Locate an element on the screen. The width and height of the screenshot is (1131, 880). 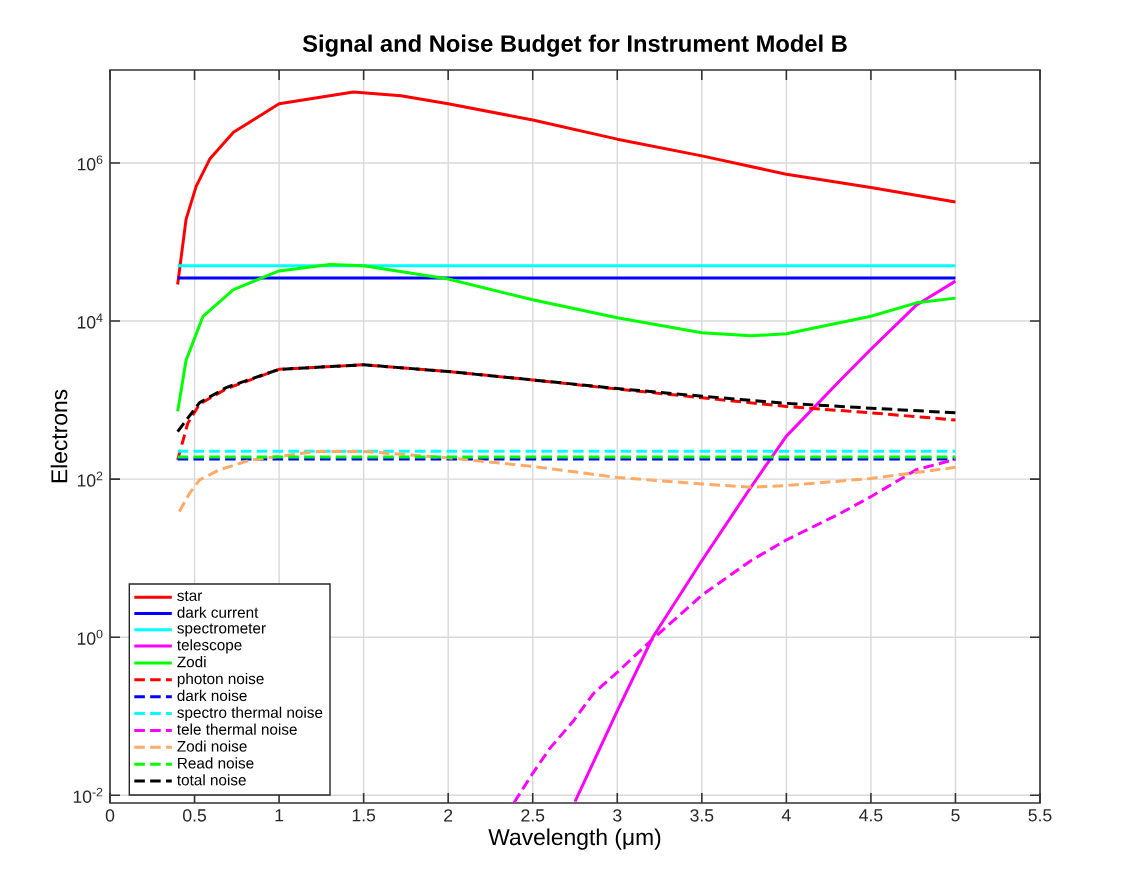
x-tick-label: 0 is located at coordinates (110, 815).